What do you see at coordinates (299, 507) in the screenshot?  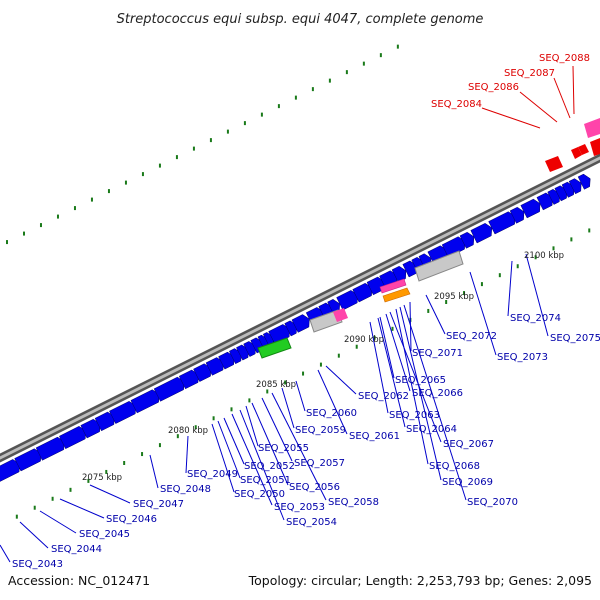 I see `gene-label: SEQ_2053` at bounding box center [299, 507].